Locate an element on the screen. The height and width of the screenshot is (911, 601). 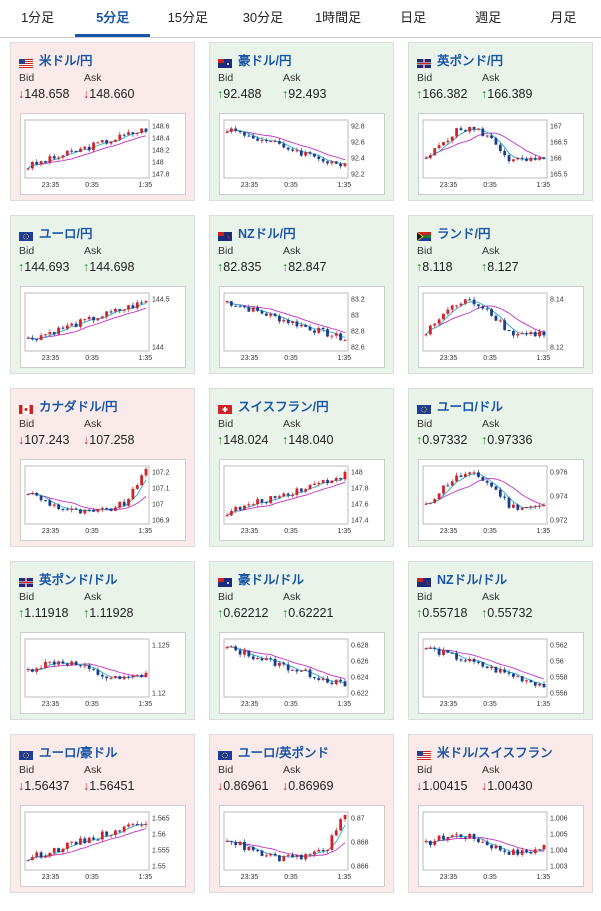
tab-2: 15分足 is located at coordinates (188, 17).